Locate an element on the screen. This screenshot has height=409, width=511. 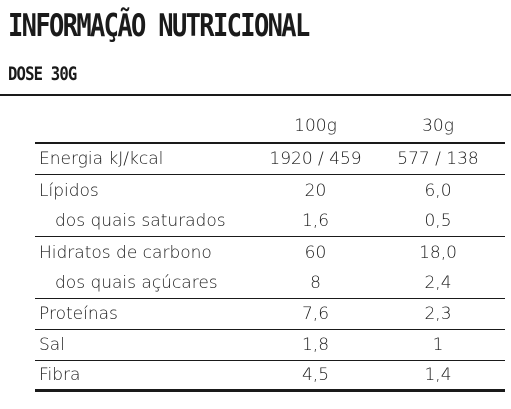
row-value-100g: 8 is located at coordinates (315, 283).